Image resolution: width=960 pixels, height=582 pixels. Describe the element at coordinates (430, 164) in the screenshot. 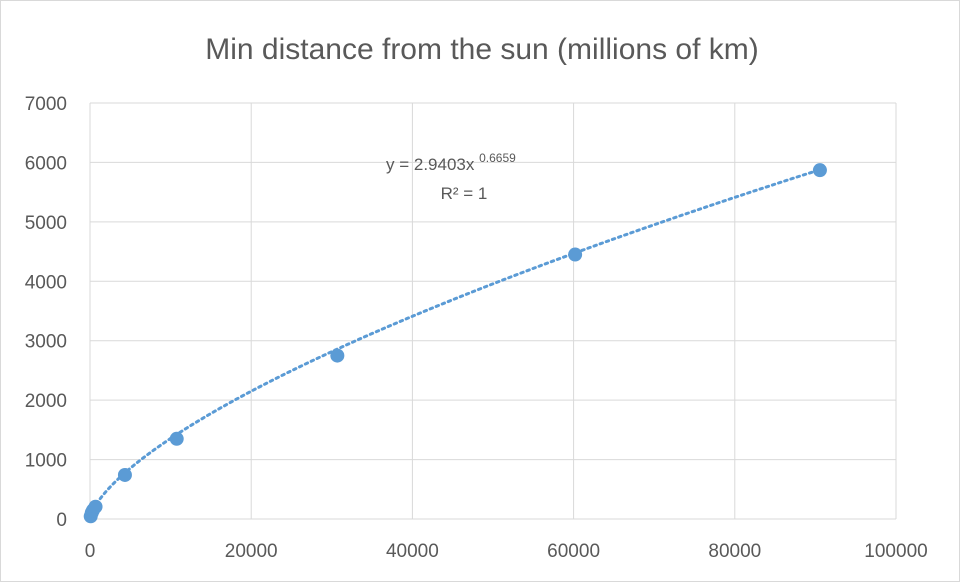

I see `trendline-equation-base: y = 2.9403x` at that location.